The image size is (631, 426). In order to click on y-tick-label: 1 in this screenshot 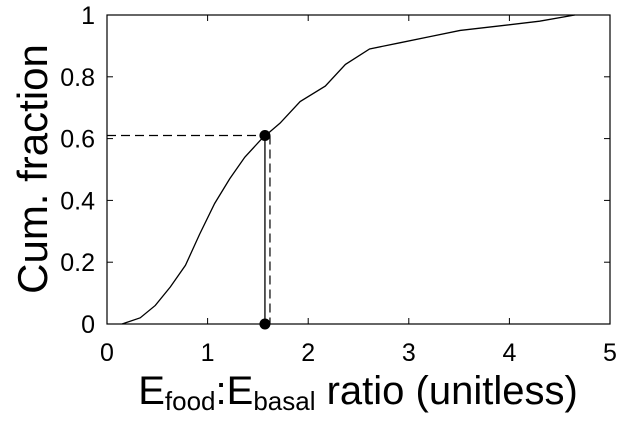, I will do `click(88, 16)`.